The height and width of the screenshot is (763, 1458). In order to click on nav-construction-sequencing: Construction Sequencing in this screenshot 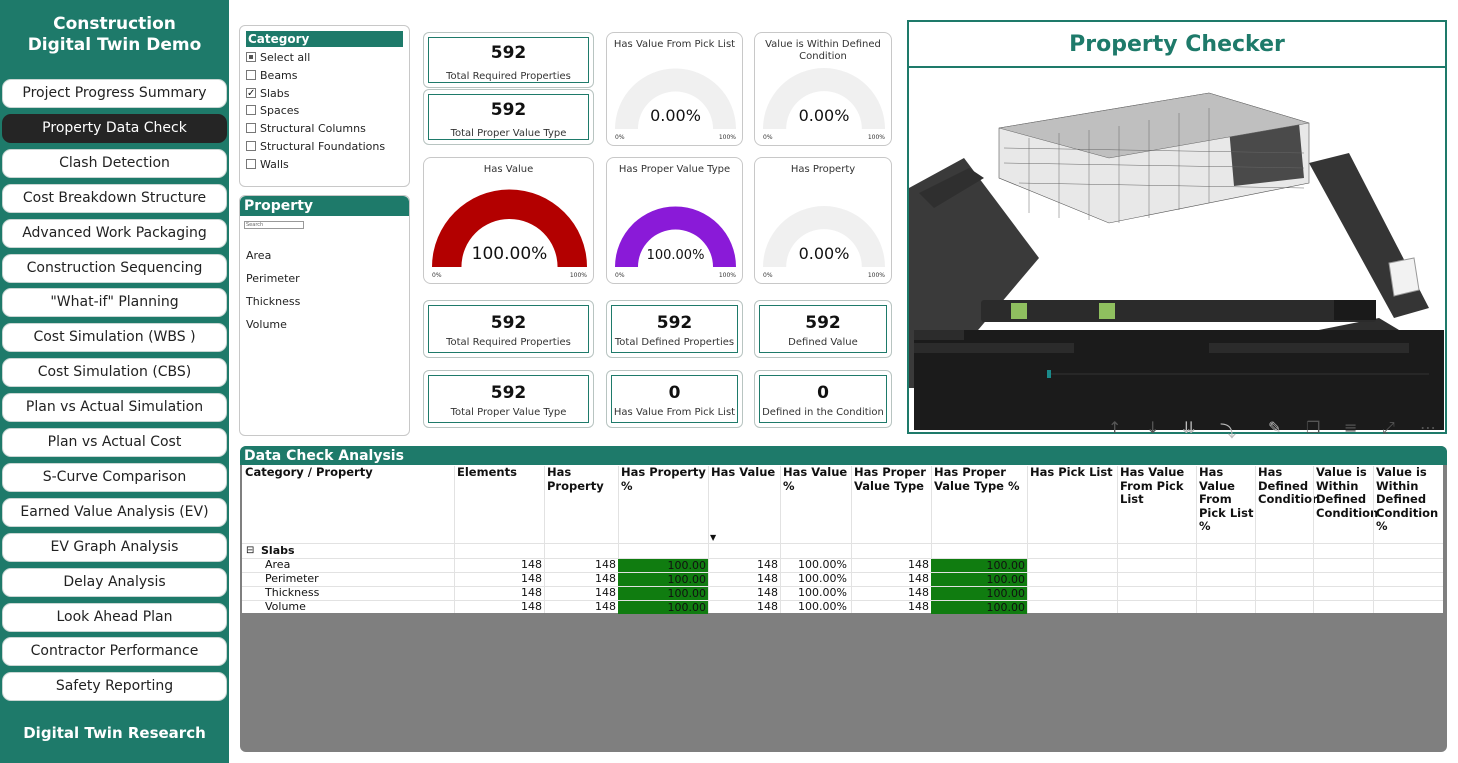, I will do `click(114, 268)`.